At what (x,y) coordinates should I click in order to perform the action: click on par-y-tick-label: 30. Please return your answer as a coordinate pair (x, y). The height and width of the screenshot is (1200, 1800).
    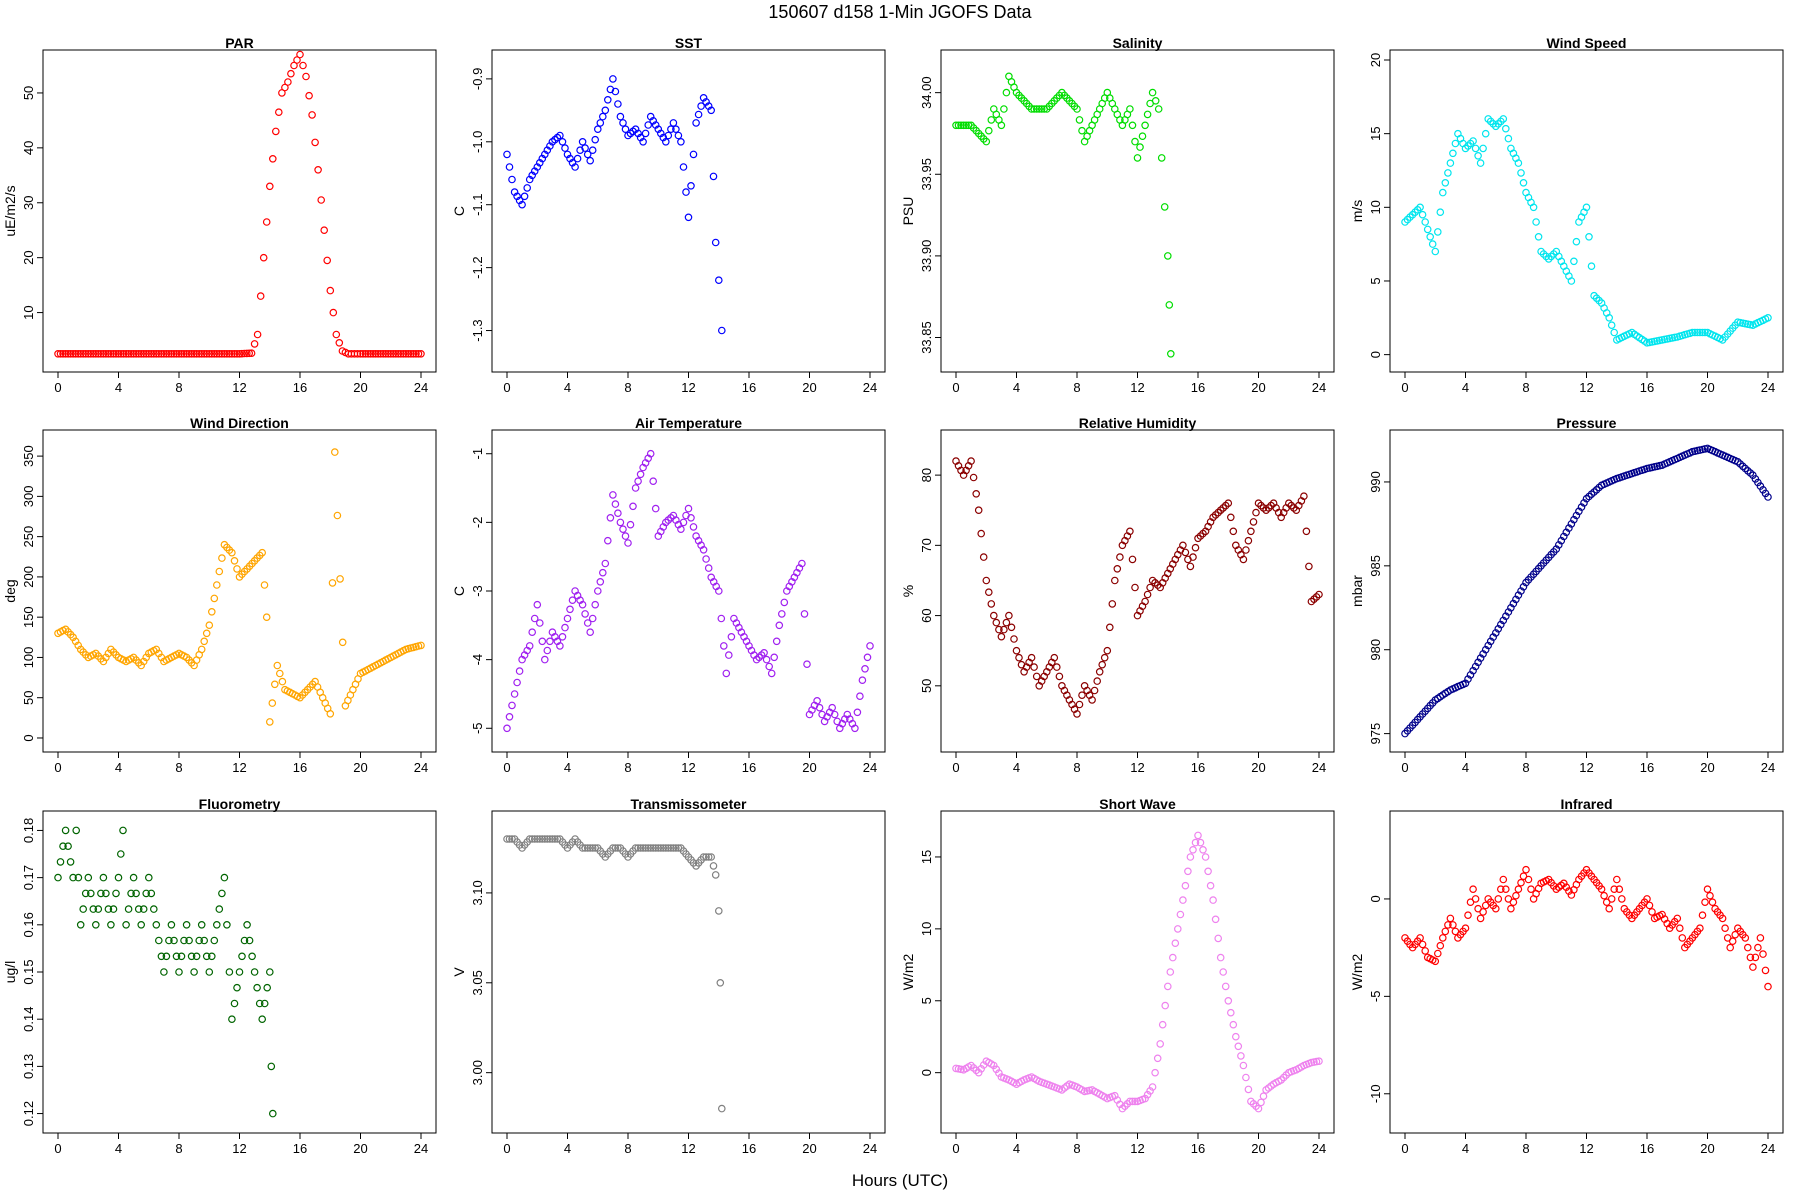
    Looking at the image, I should click on (28, 203).